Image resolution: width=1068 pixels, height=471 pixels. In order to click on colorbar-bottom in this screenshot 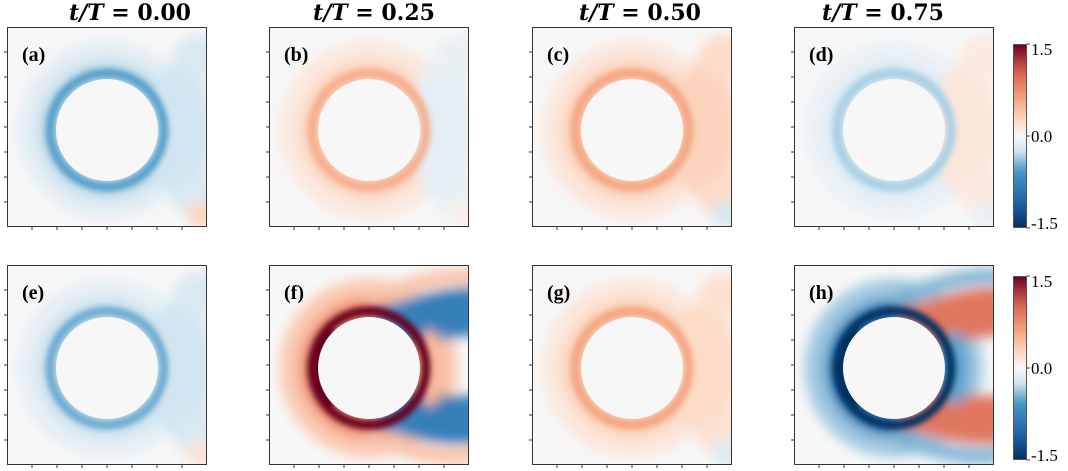, I will do `click(1021, 368)`.